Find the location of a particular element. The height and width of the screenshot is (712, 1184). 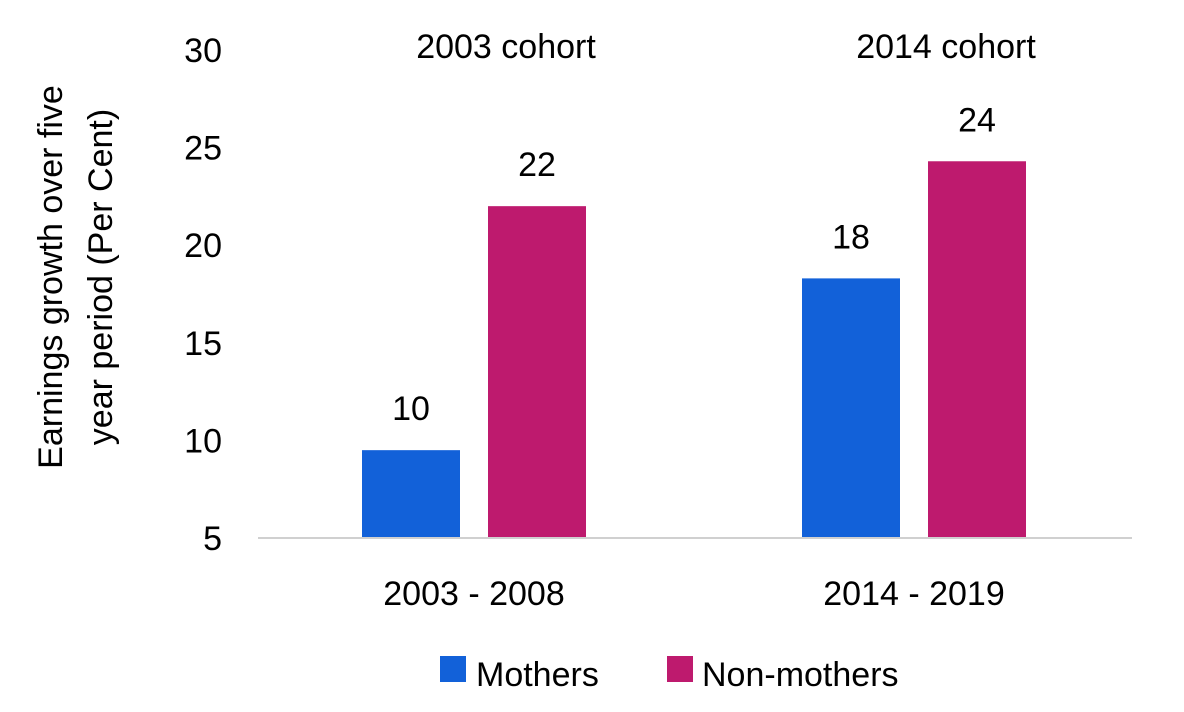

cohort-labels: 2003 cohort 2014 cohort is located at coordinates (726, 47).